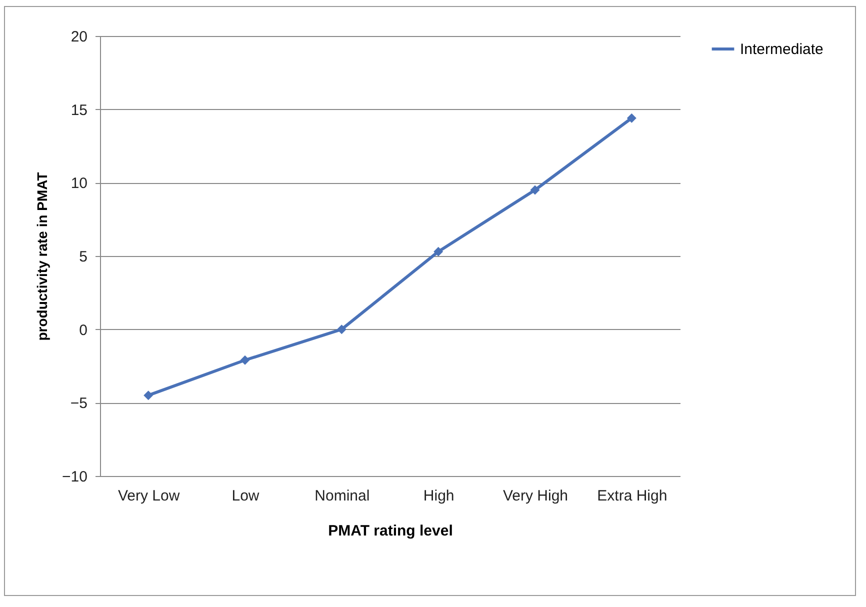 This screenshot has height=607, width=866. I want to click on legend-label: Intermediate, so click(782, 49).